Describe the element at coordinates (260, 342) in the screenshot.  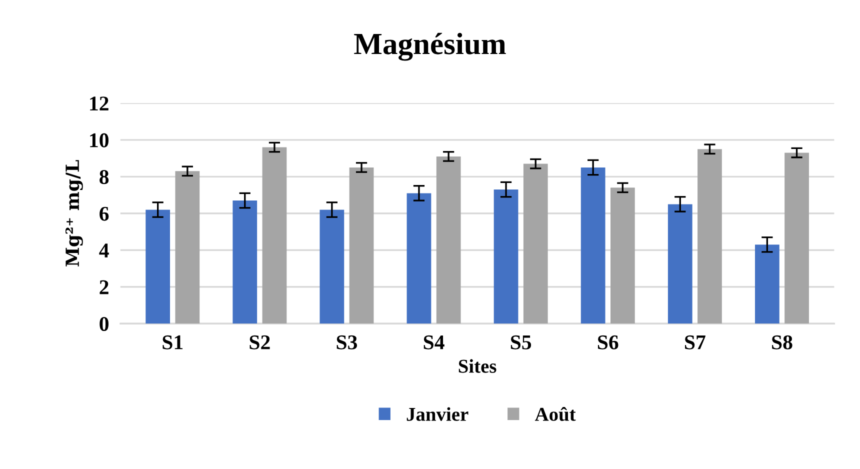
I see `x-tick-label: S2` at that location.